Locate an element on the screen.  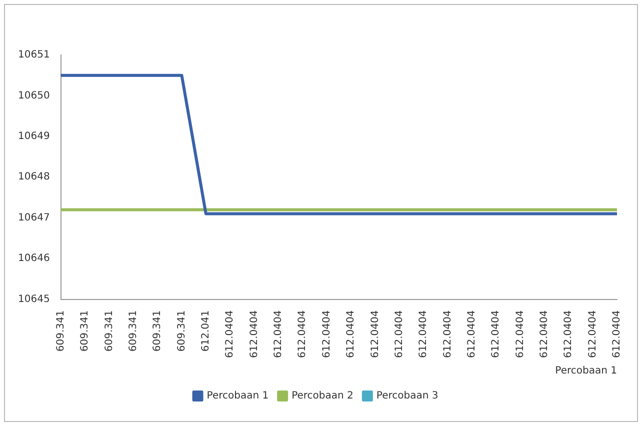
legend-label: Percobaan 1 is located at coordinates (237, 396).